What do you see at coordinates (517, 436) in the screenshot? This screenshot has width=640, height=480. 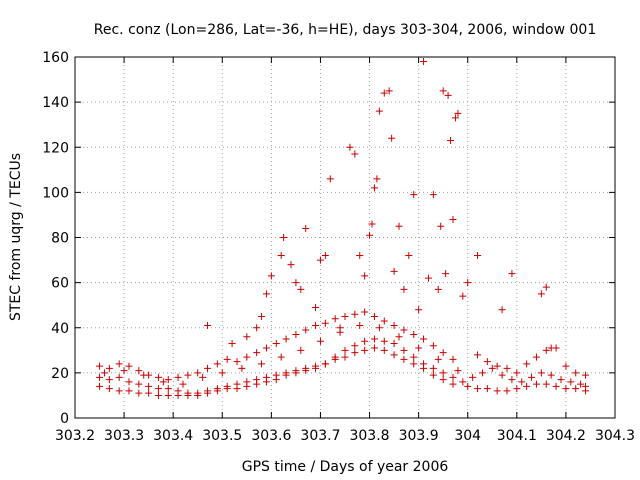 I see `x-tick-label: 304.1` at bounding box center [517, 436].